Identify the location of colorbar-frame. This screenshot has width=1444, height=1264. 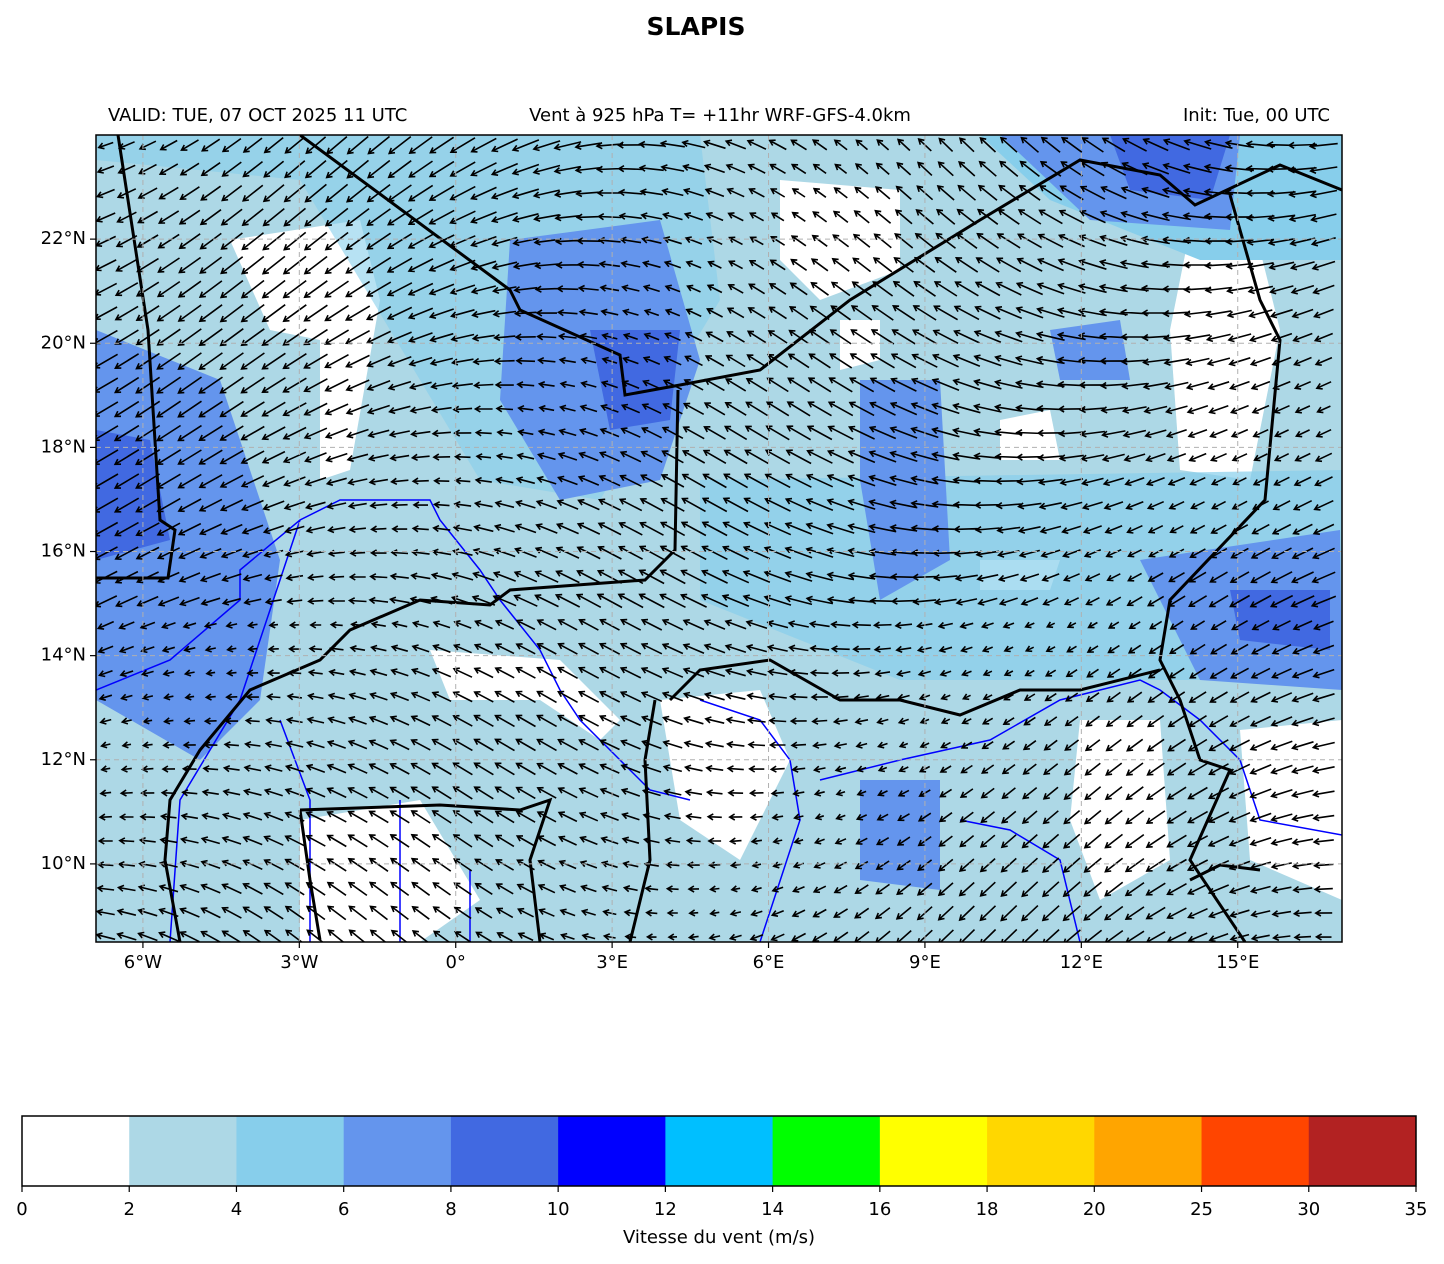
(719, 1151).